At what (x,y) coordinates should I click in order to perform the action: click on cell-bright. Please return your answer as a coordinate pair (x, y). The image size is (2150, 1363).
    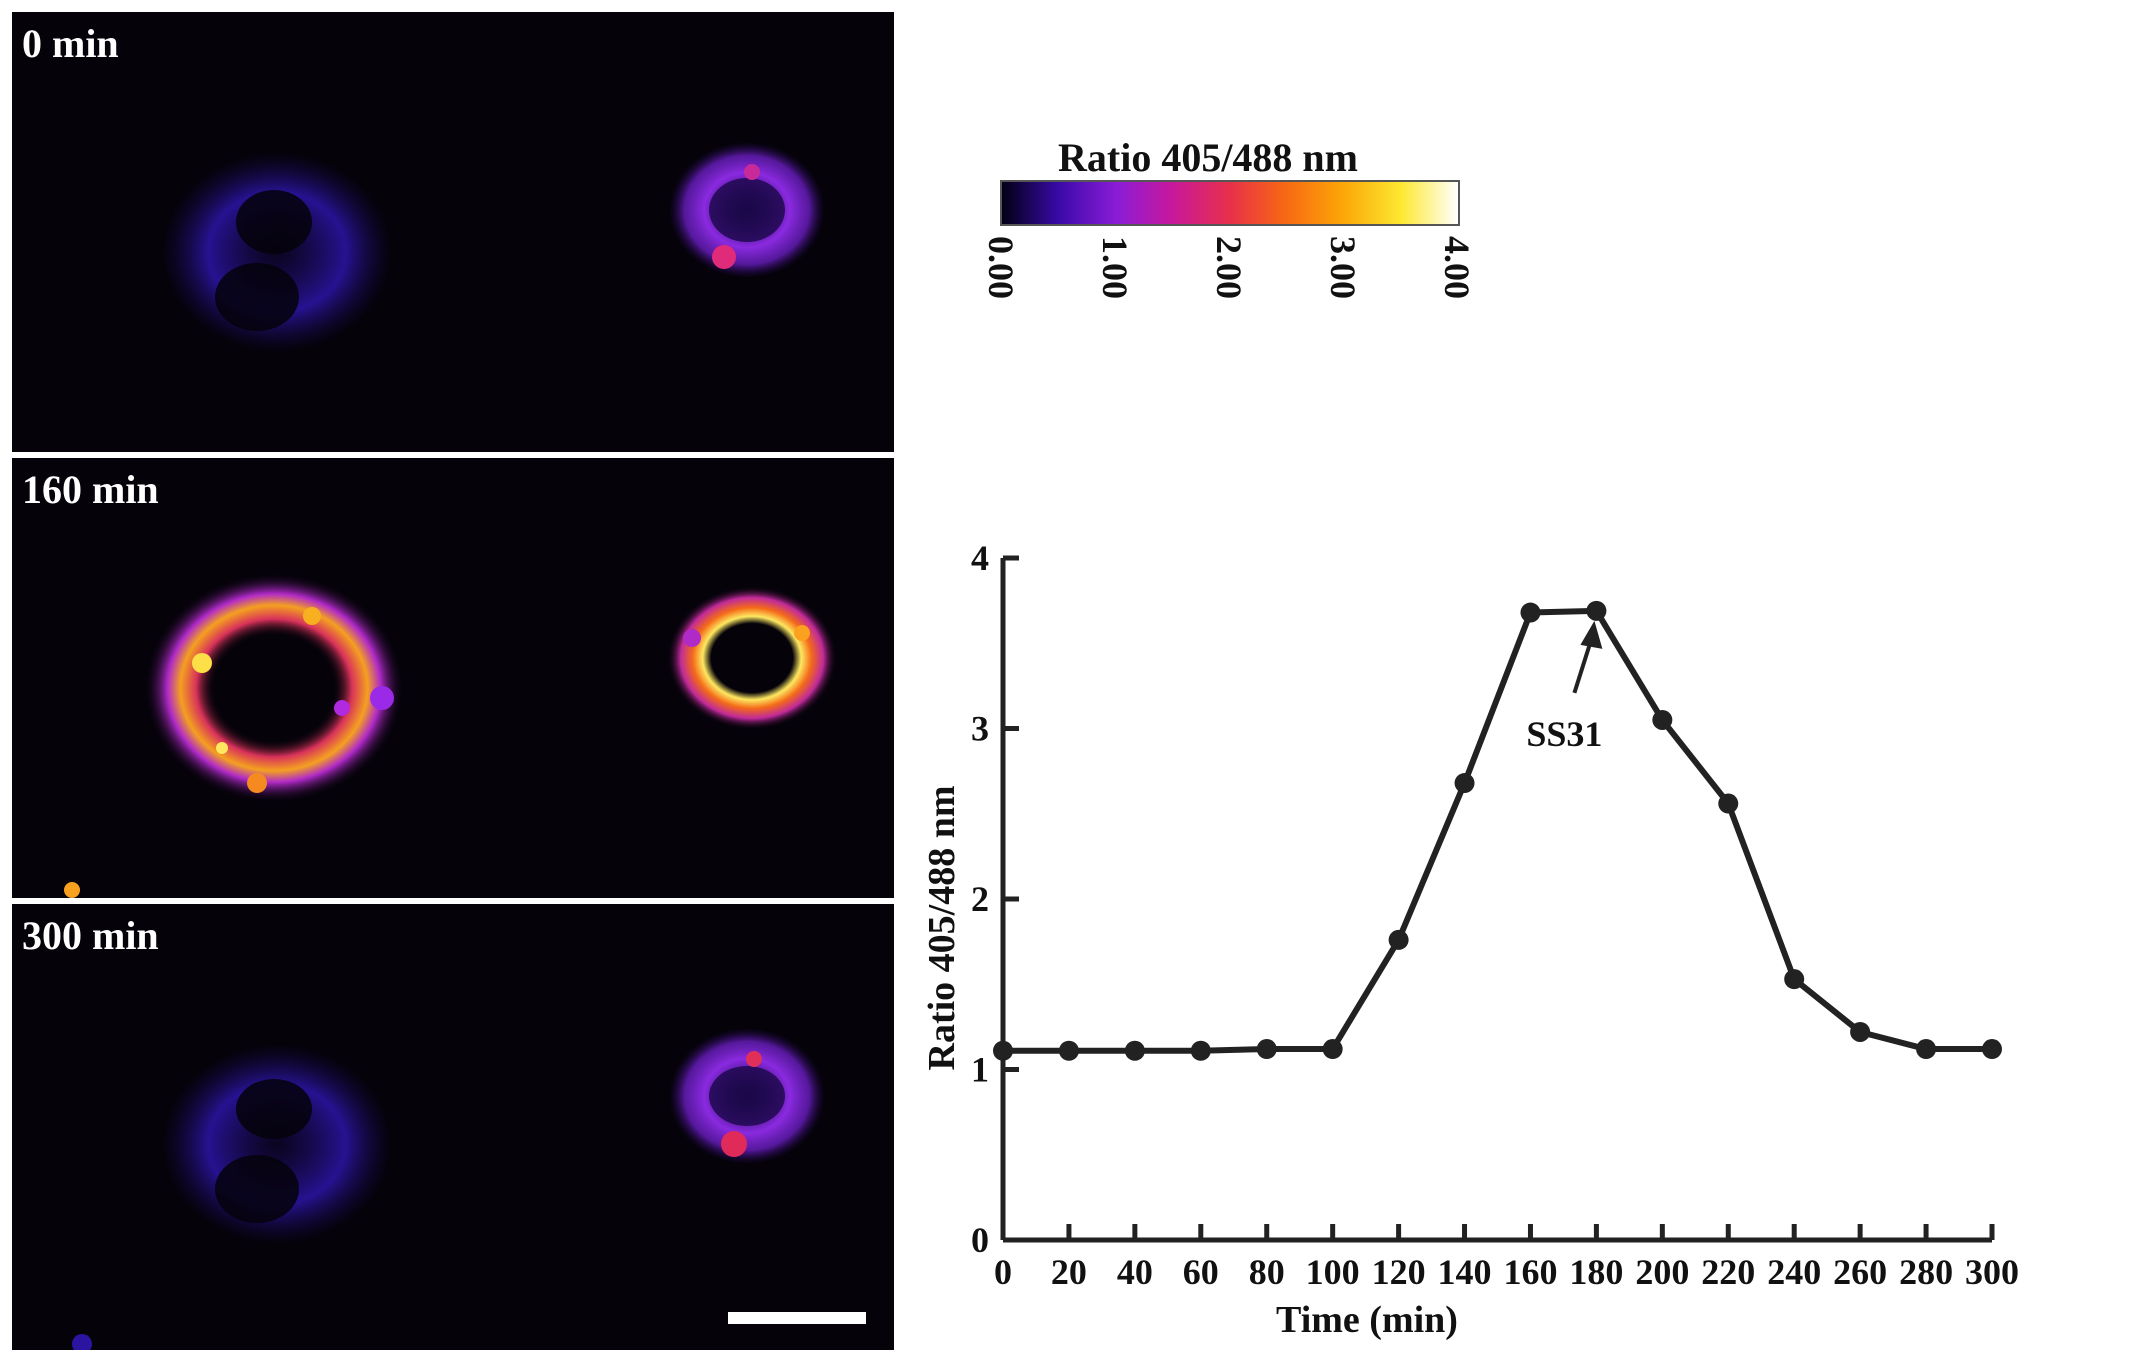
    Looking at the image, I should click on (450, 735).